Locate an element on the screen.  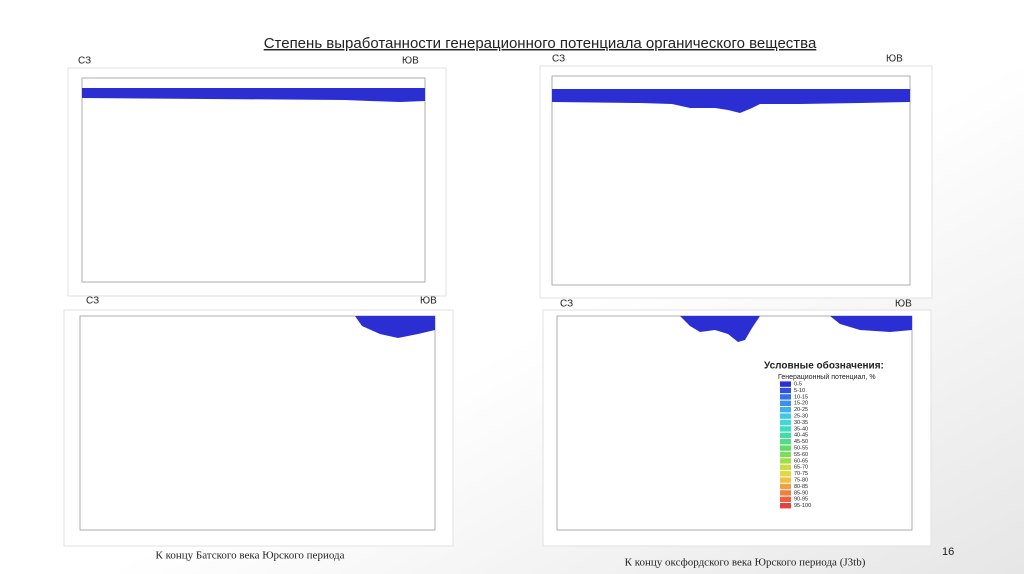
legend-label: 15-20 is located at coordinates (801, 404).